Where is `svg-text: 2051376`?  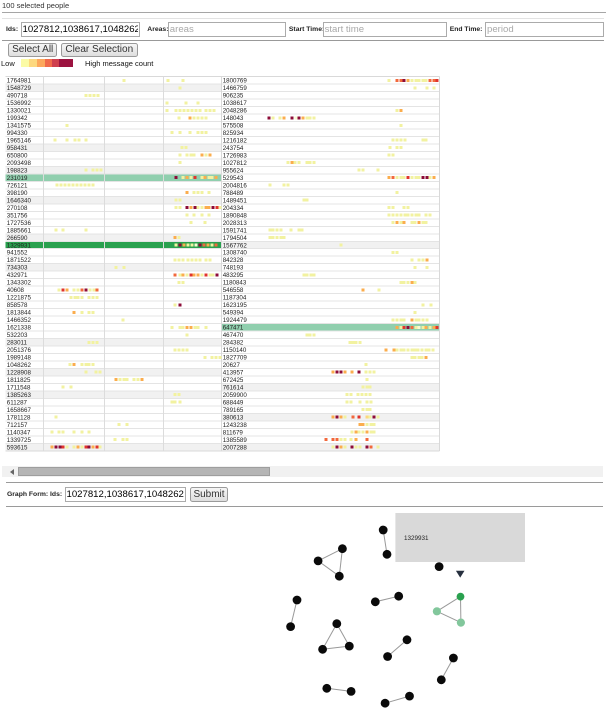
svg-text: 2051376 is located at coordinates (19, 350).